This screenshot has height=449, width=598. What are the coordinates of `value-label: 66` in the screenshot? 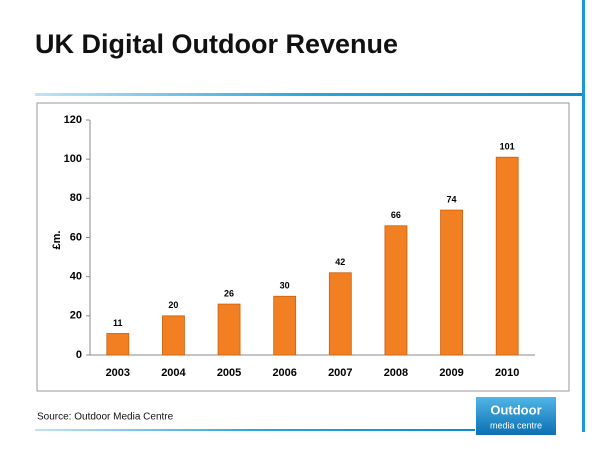 It's located at (396, 215).